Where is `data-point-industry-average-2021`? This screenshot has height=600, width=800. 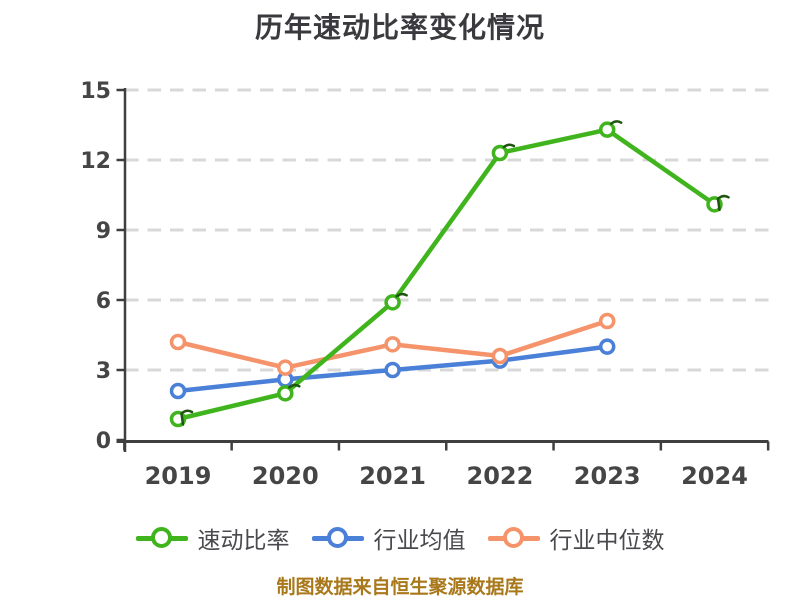 data-point-industry-average-2021 is located at coordinates (392, 370).